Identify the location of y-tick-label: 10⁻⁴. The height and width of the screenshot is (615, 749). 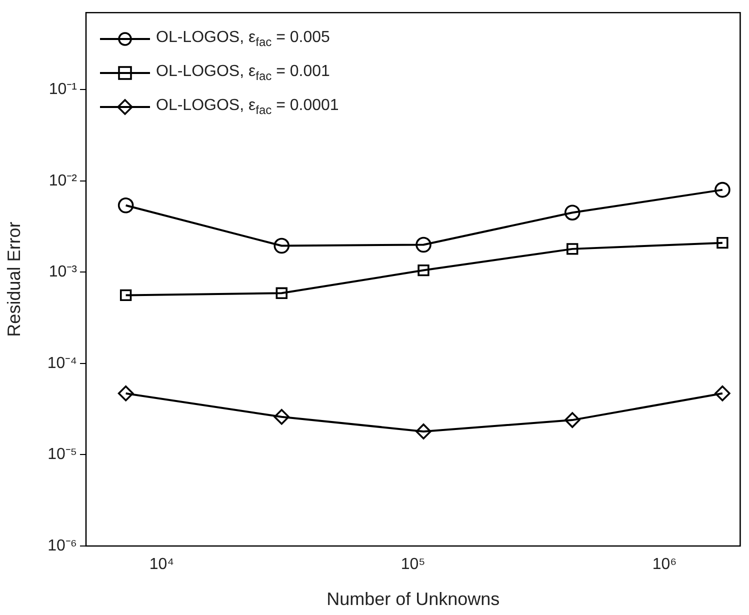
(62, 363).